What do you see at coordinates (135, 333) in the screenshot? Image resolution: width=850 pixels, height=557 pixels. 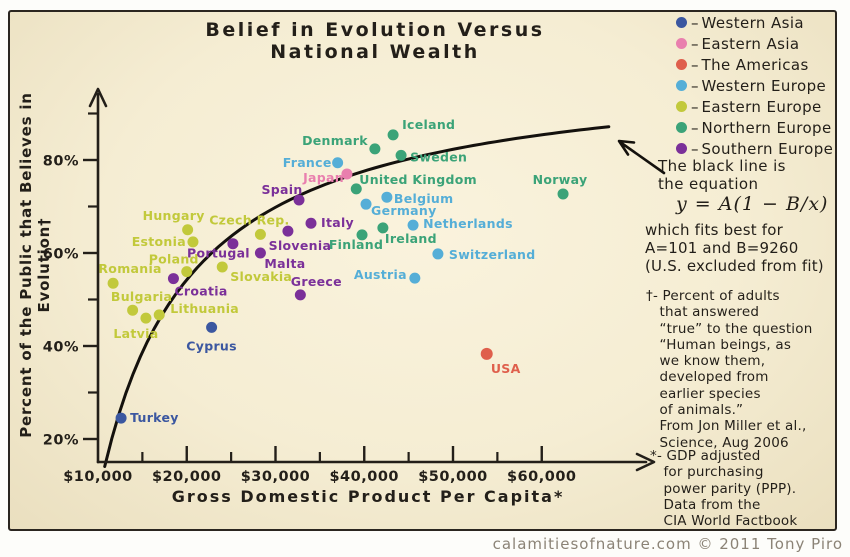 I see `point-label-latvia: Latvia` at bounding box center [135, 333].